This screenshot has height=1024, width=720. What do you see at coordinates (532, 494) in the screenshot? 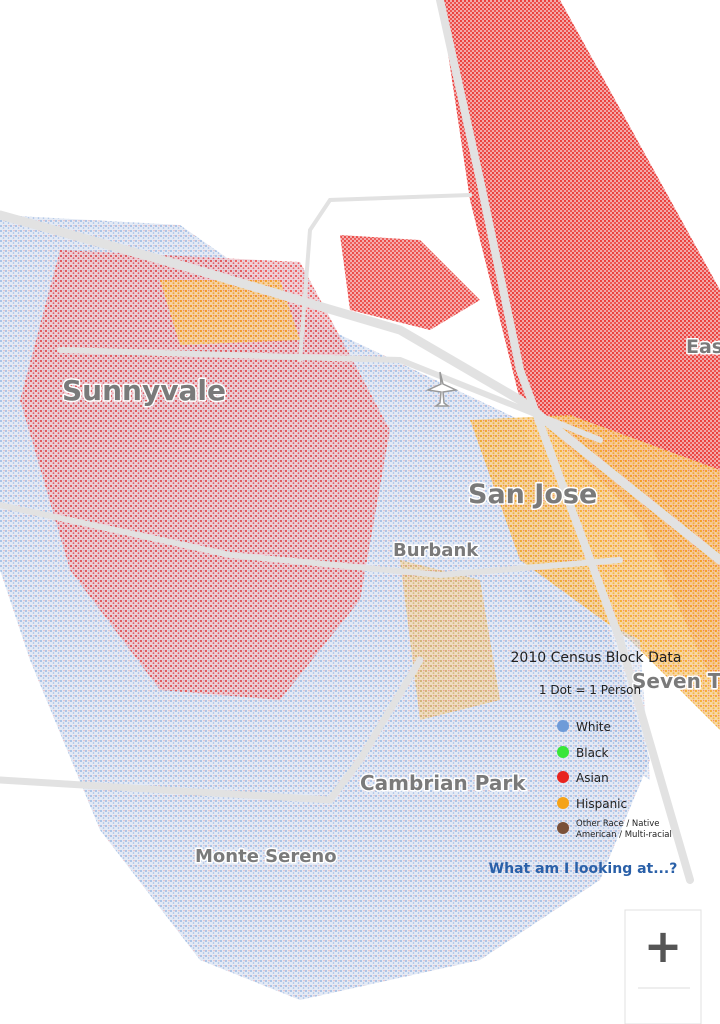
I see `place-label: San Jose` at bounding box center [532, 494].